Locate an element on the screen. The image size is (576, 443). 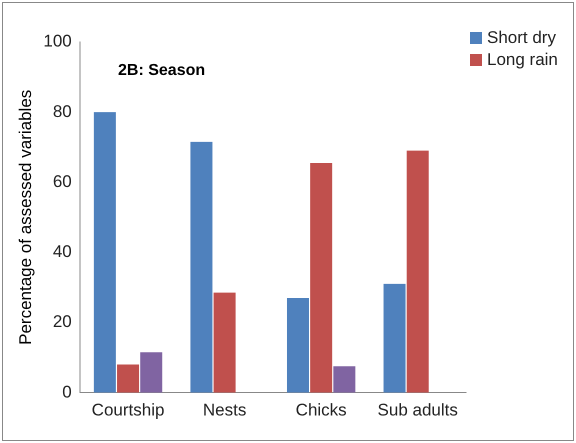
y-tick-label: 0 is located at coordinates (67, 392).